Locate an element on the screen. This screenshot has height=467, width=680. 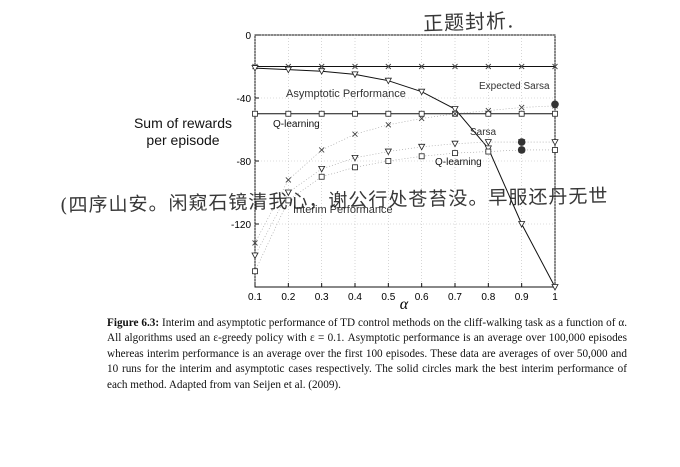
annotation-expected-sarsa: Expected Sarsa is located at coordinates (514, 86).